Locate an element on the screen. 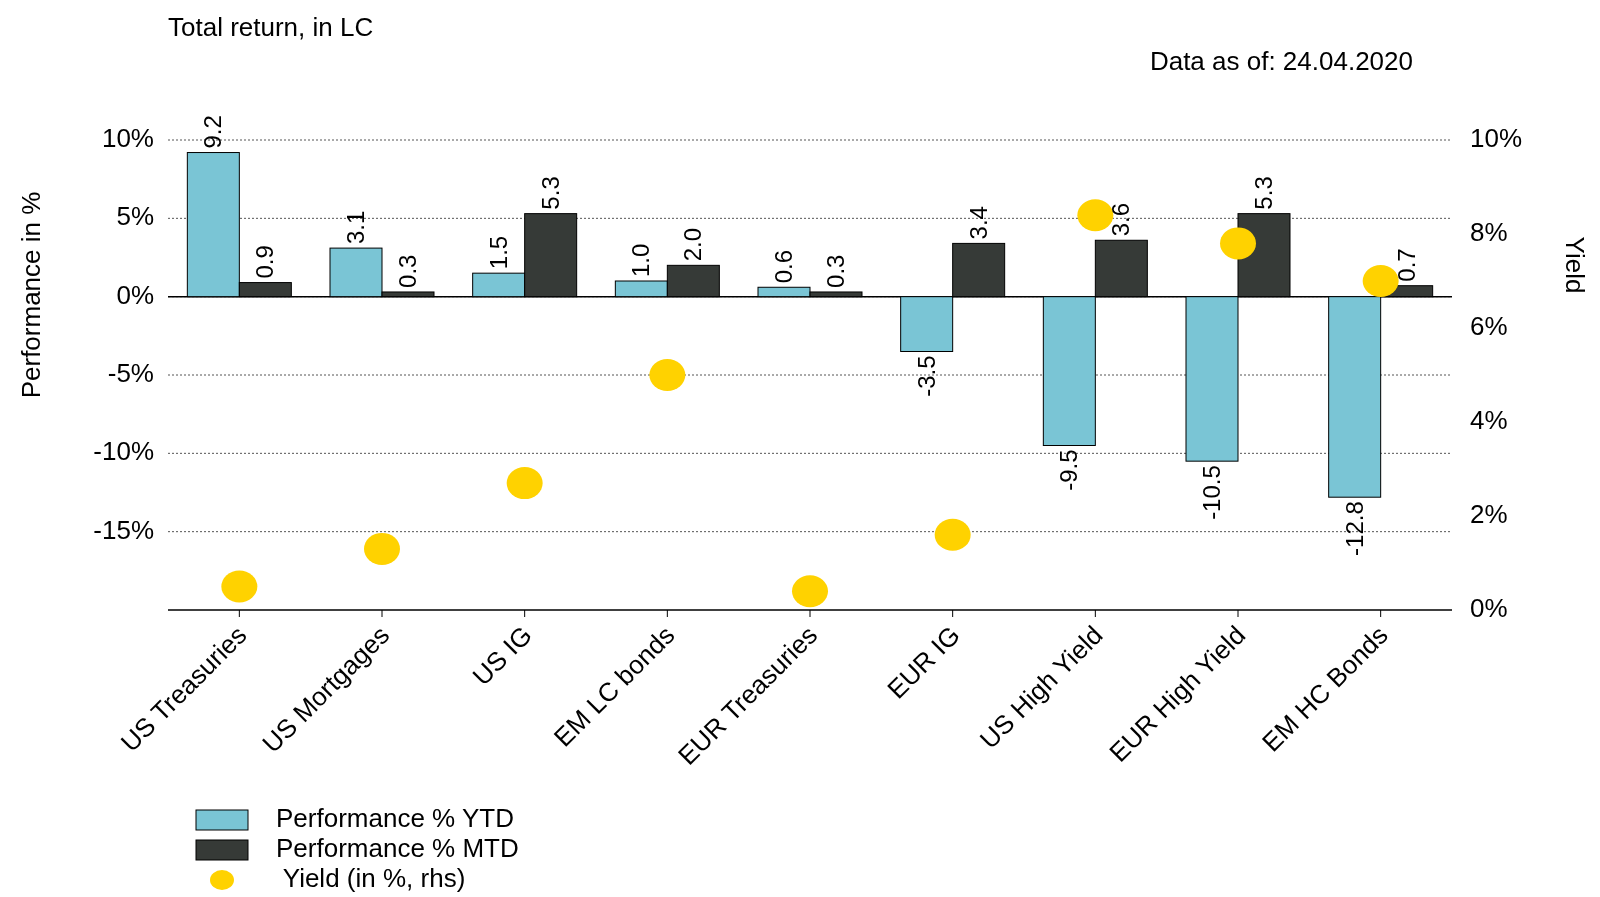  y2-tick-label: 8% is located at coordinates (1489, 231).